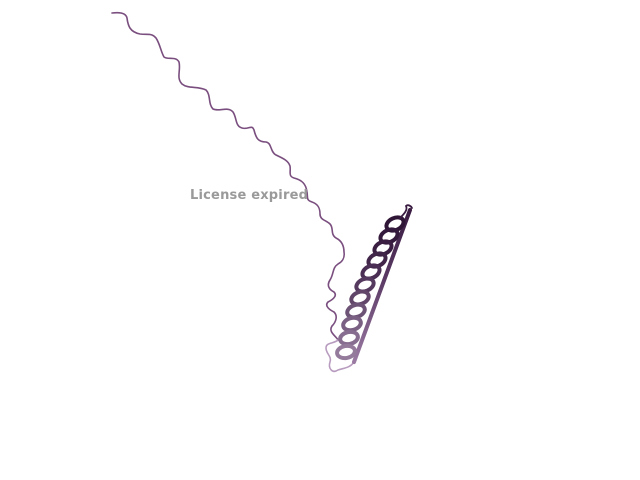 This screenshot has height=480, width=640. What do you see at coordinates (382, 286) in the screenshot?
I see `helix-backbone` at bounding box center [382, 286].